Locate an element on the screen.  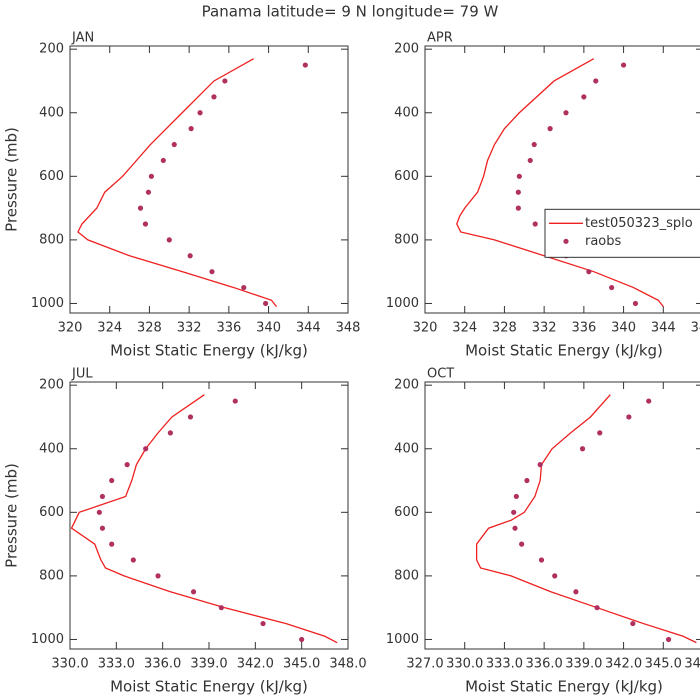
x-tick-label: 336 is located at coordinates (583, 328).